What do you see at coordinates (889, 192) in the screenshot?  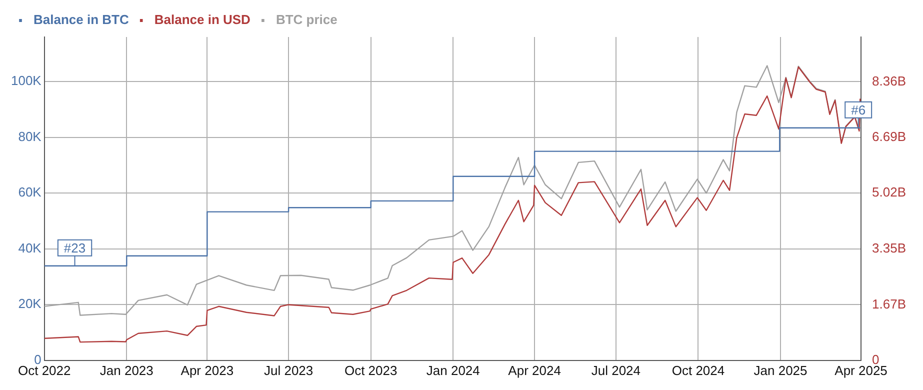 I see `y2-tick-label: 5.02B` at bounding box center [889, 192].